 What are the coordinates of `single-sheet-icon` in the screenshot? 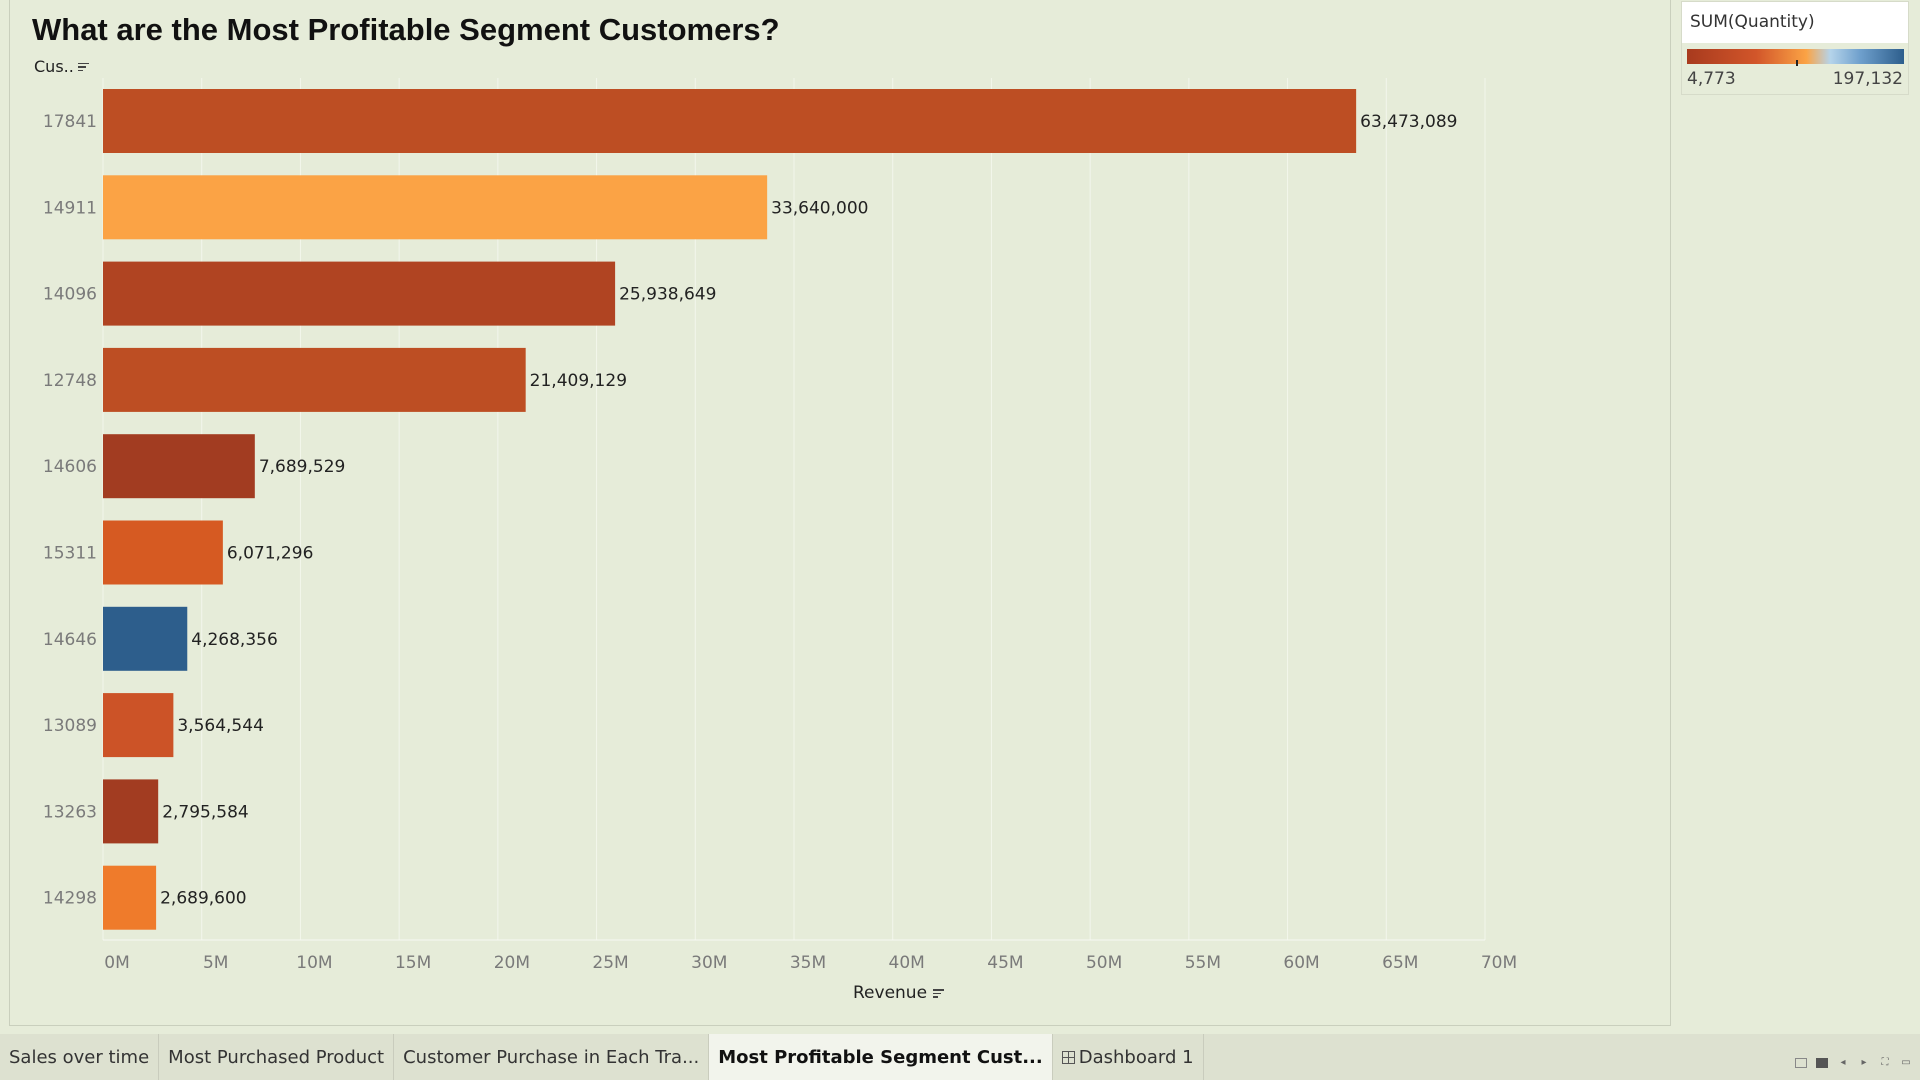 It's located at (1822, 1063).